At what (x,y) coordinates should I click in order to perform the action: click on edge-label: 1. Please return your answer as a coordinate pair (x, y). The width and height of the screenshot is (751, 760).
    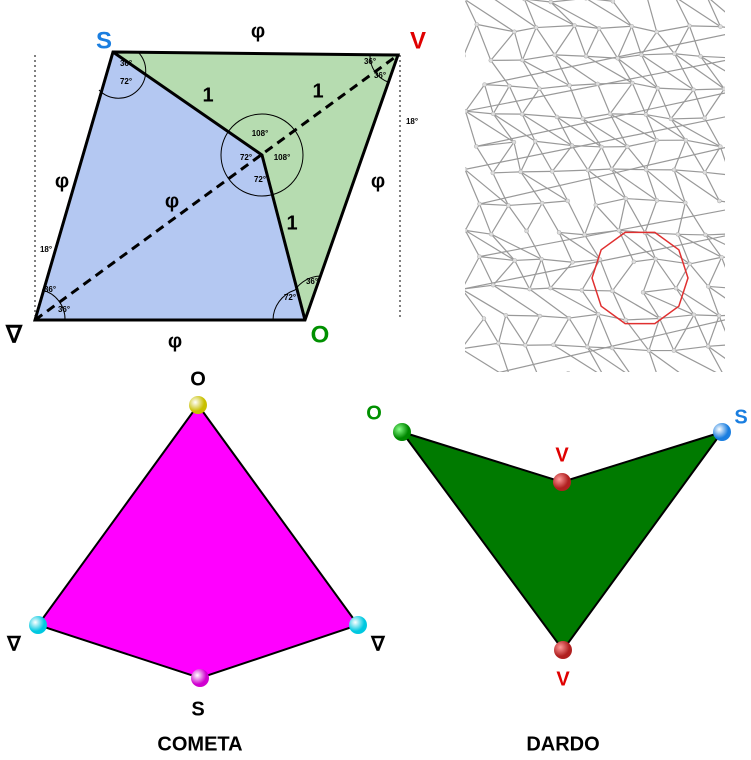
    Looking at the image, I should click on (291, 223).